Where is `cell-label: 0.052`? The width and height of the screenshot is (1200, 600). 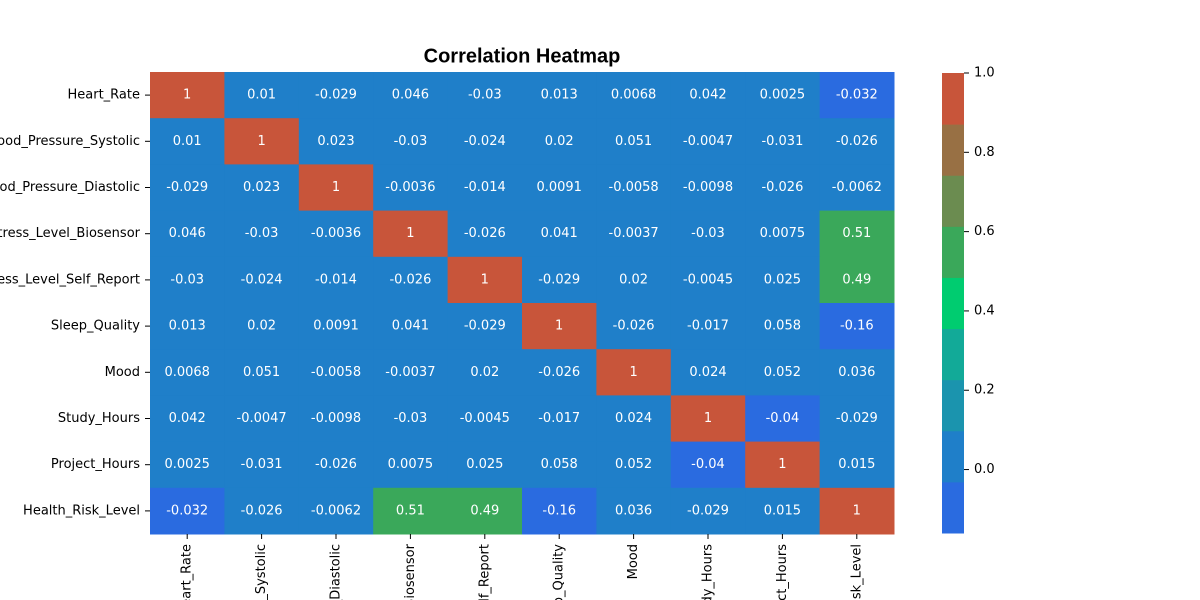
cell-label: 0.052 is located at coordinates (782, 372).